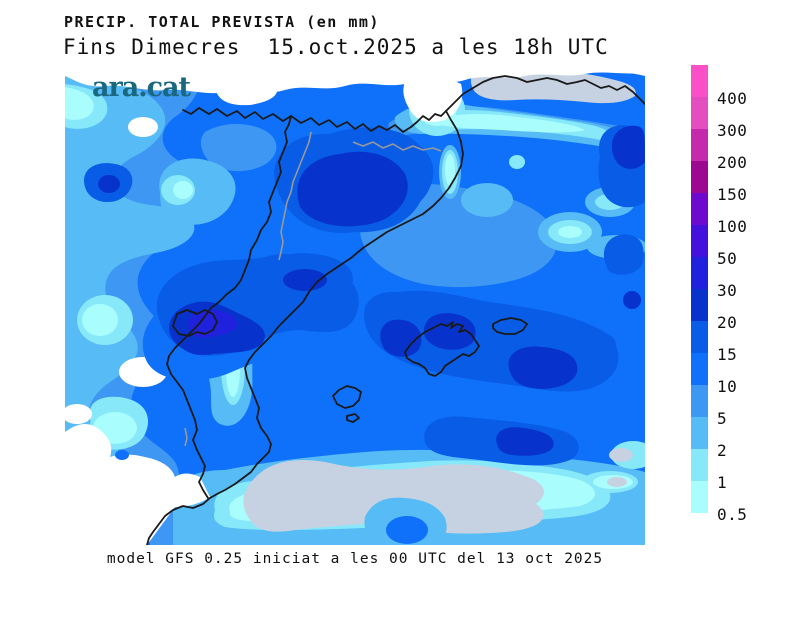 The image size is (800, 617). I want to click on legend-label: 400, so click(732, 98).